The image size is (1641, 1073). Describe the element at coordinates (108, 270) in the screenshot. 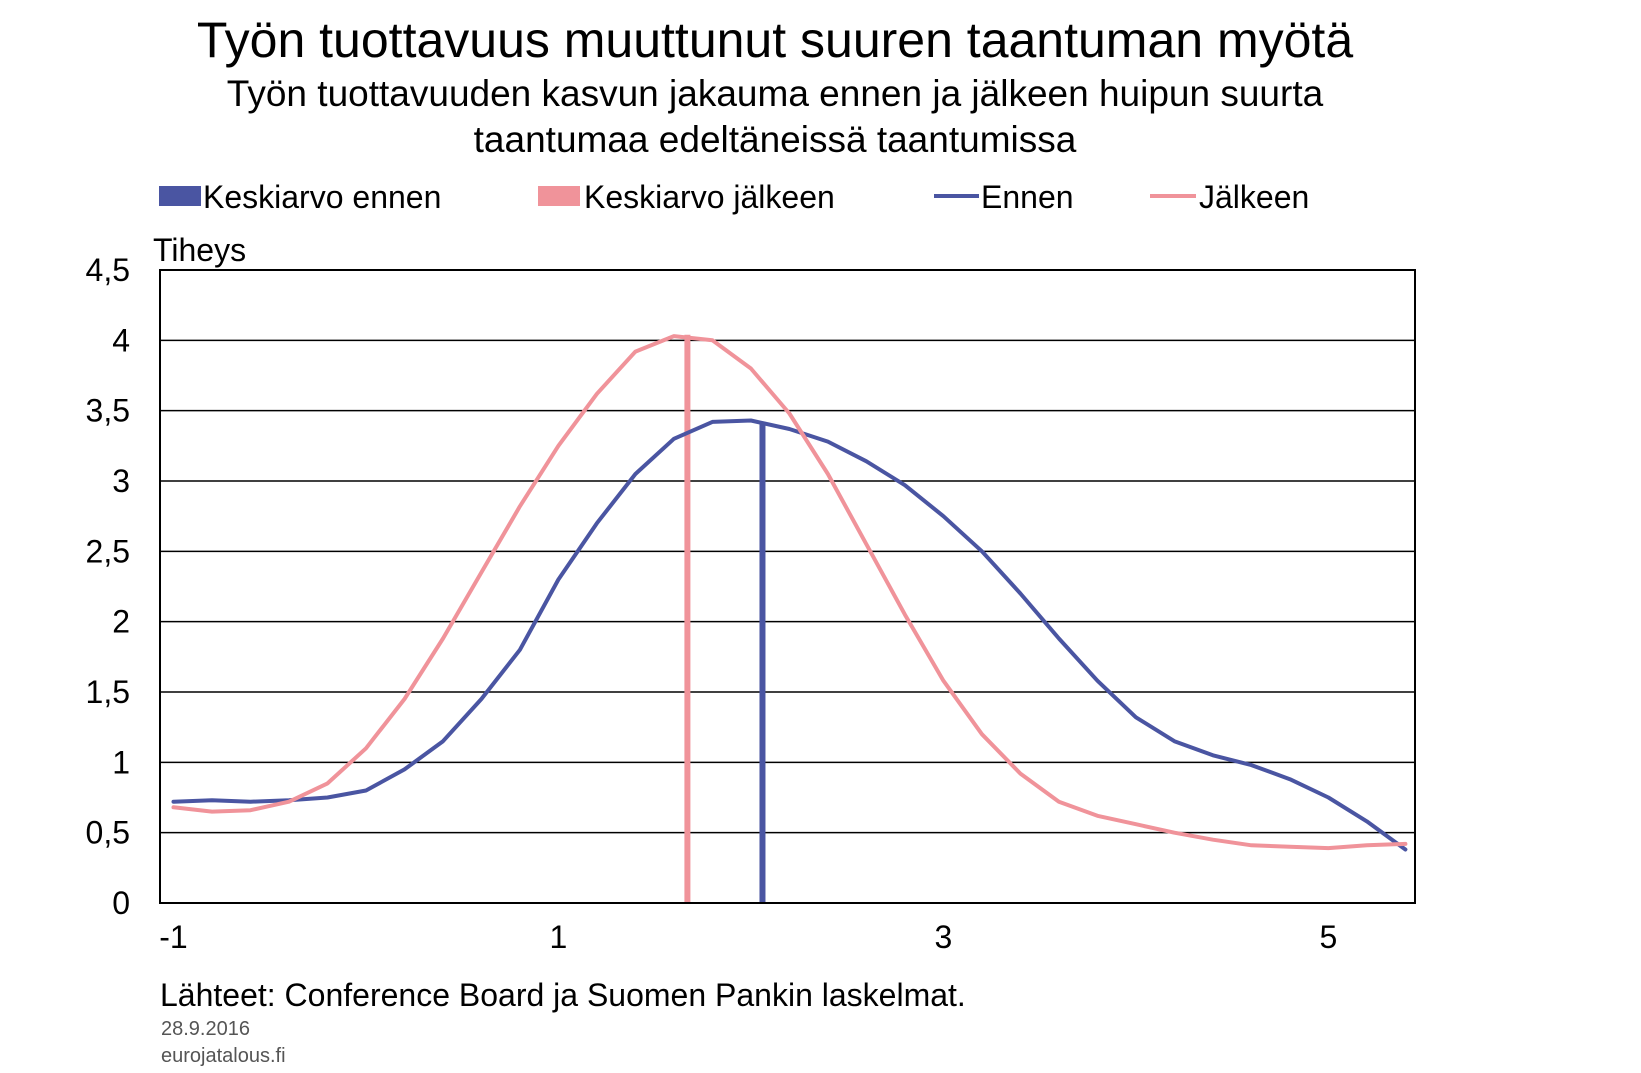

I see `y-tick-label: 4,5` at that location.